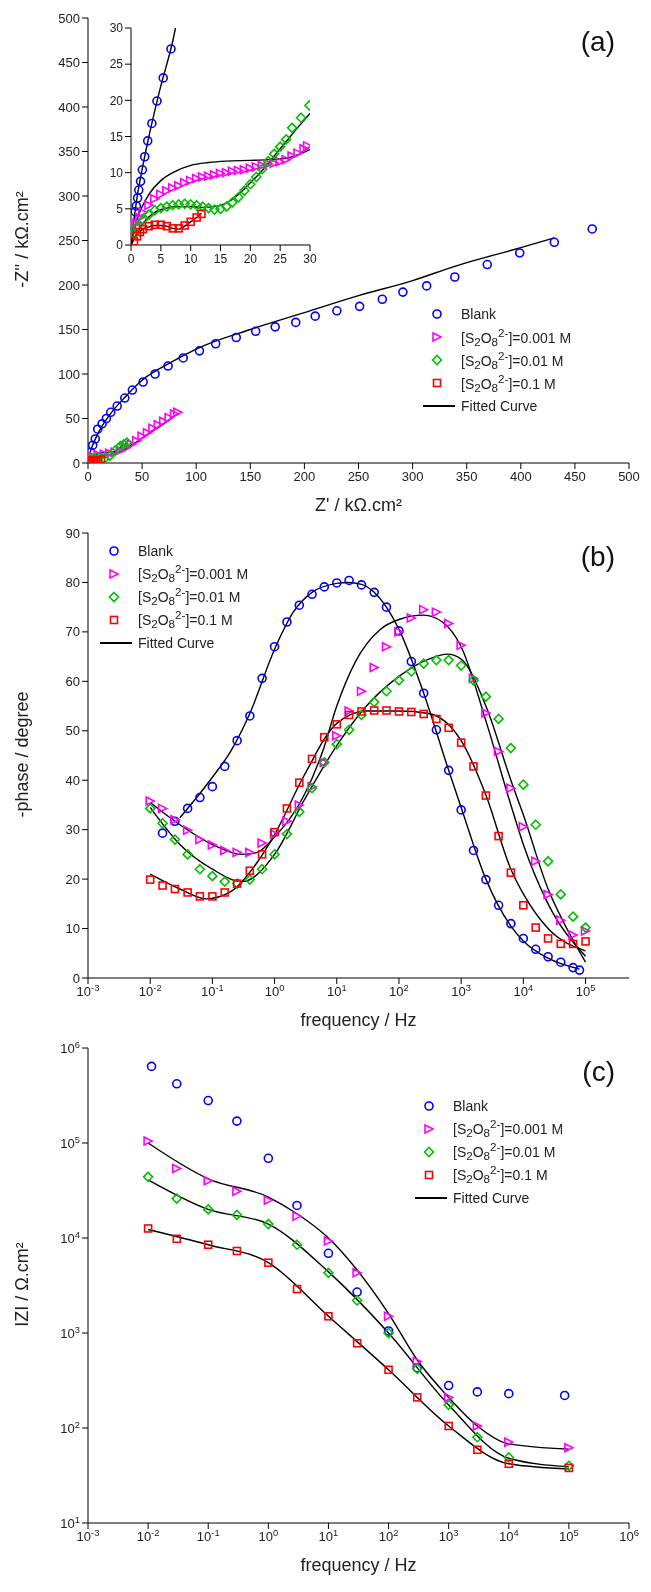  I want to click on x-tick-label: 5, so click(161, 258).